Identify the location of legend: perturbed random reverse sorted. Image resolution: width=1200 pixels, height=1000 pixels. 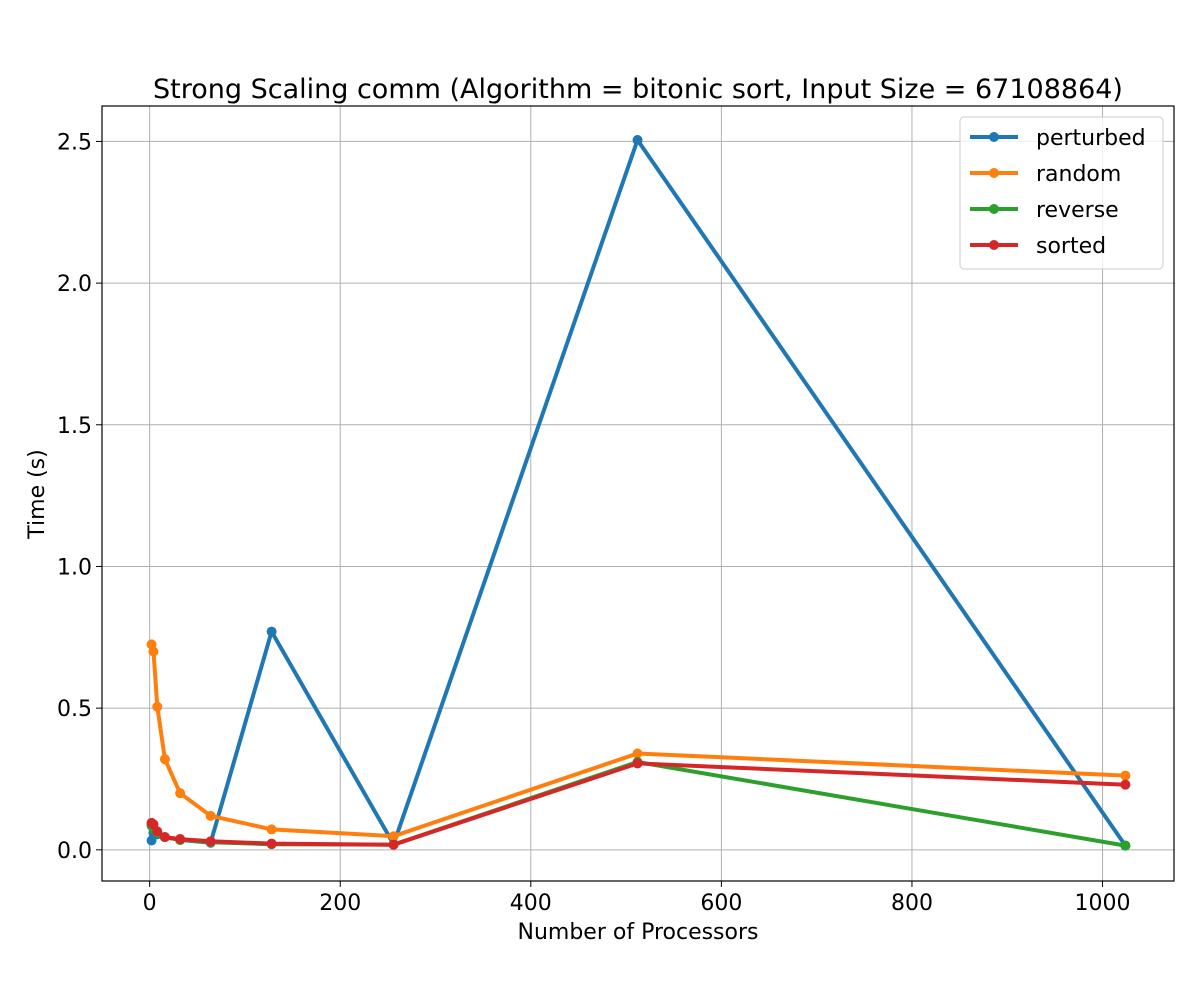
(1061, 193).